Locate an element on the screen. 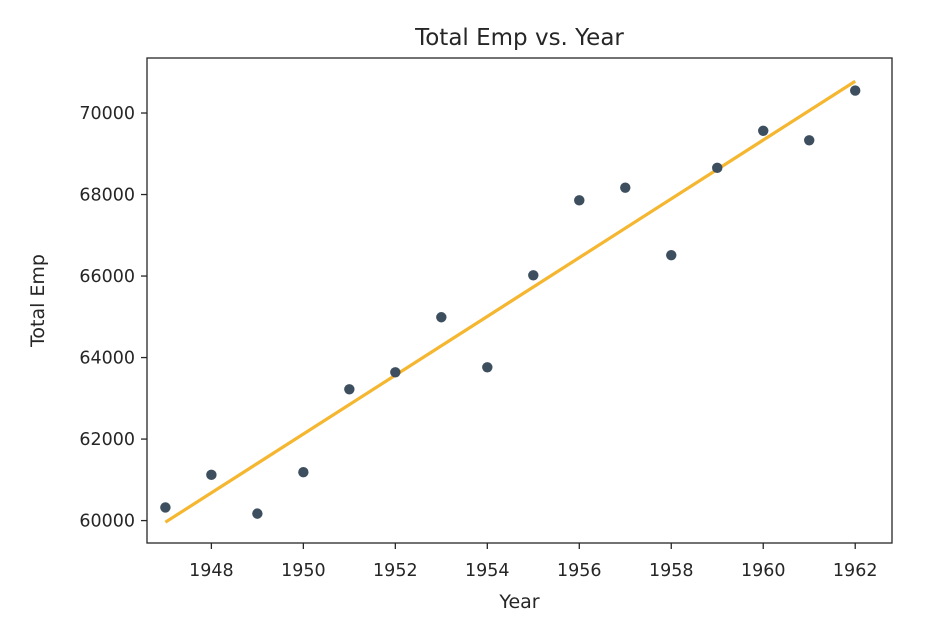 The height and width of the screenshot is (643, 936). y-tick-label: 66000 is located at coordinates (107, 277).